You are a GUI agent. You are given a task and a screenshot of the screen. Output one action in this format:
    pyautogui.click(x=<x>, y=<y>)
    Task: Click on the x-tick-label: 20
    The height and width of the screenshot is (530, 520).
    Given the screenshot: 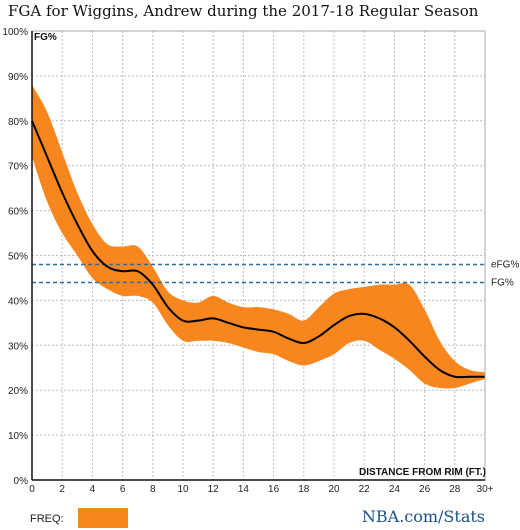 What is the action you would take?
    pyautogui.click(x=334, y=489)
    